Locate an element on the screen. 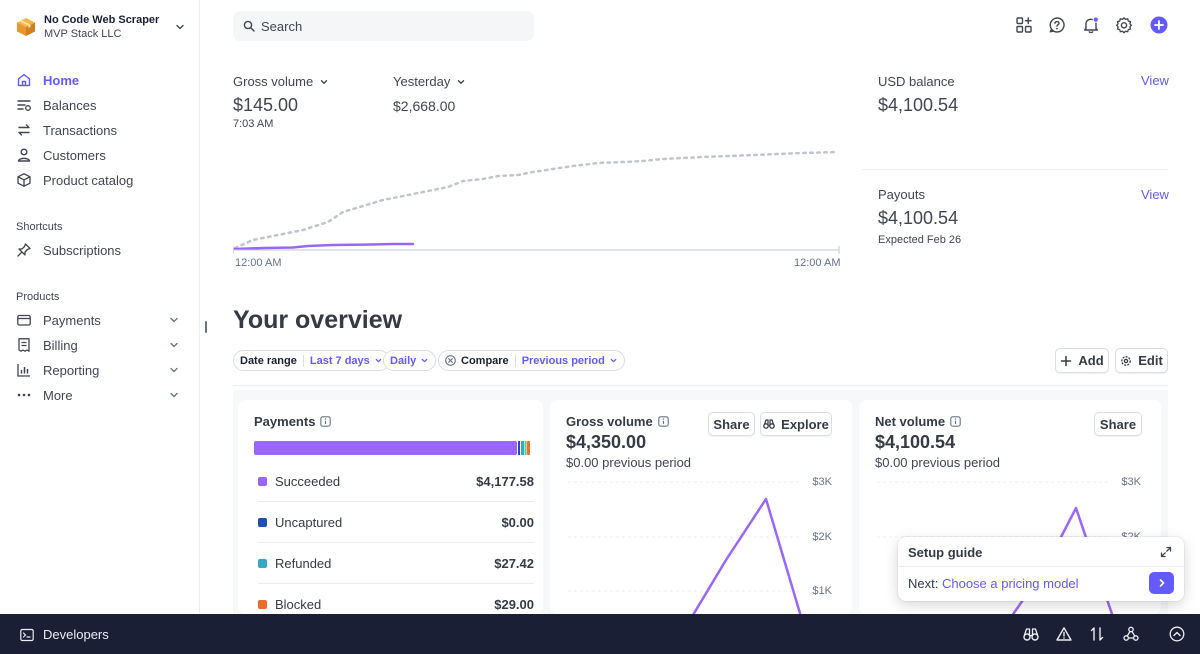 Image resolution: width=1200 pixels, height=654 pixels. next-step-button is located at coordinates (1161, 583).